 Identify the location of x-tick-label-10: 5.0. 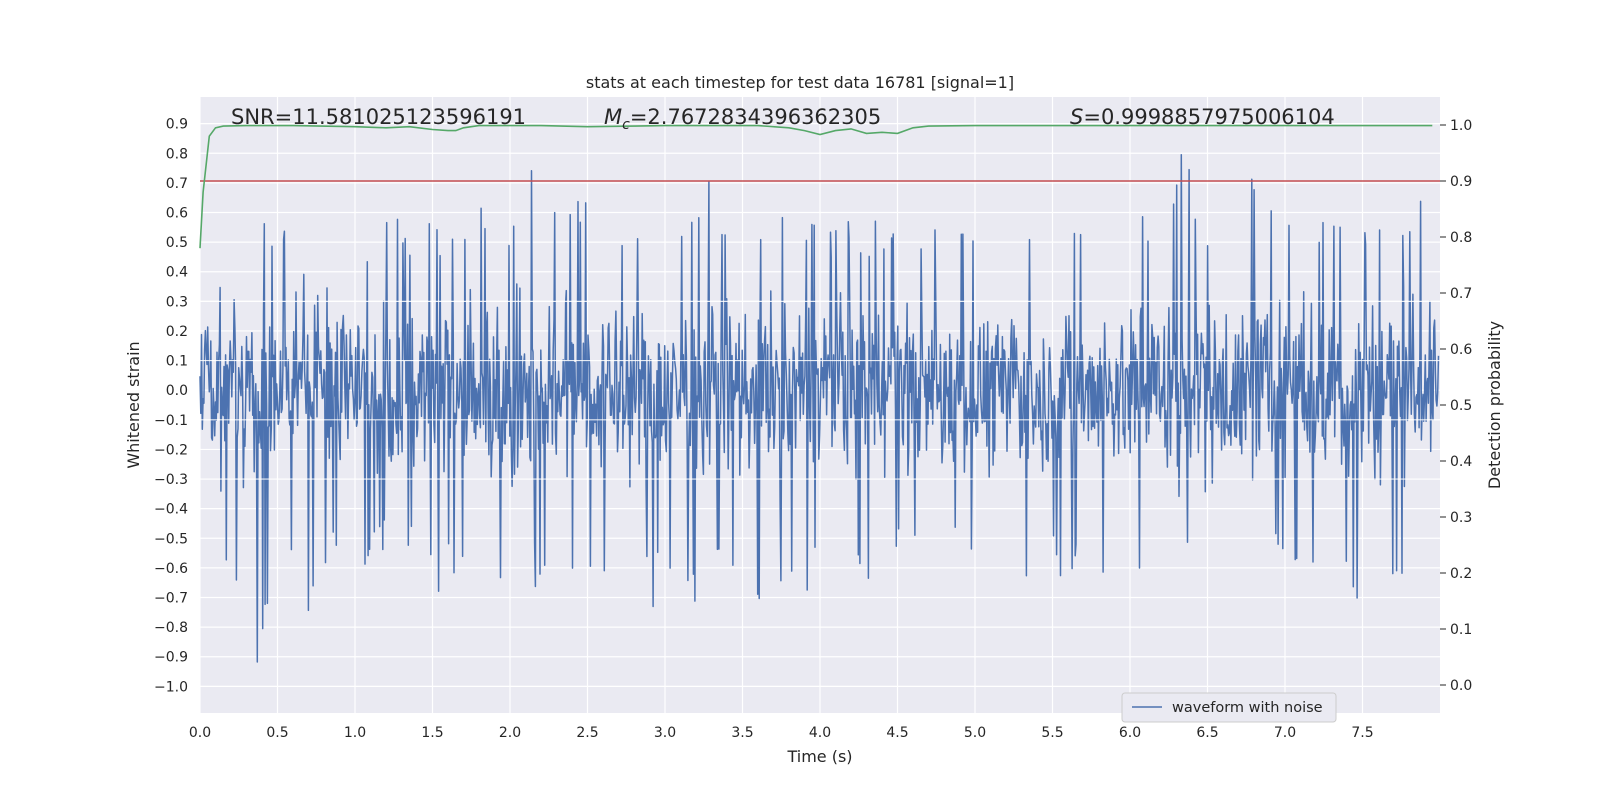
(975, 733).